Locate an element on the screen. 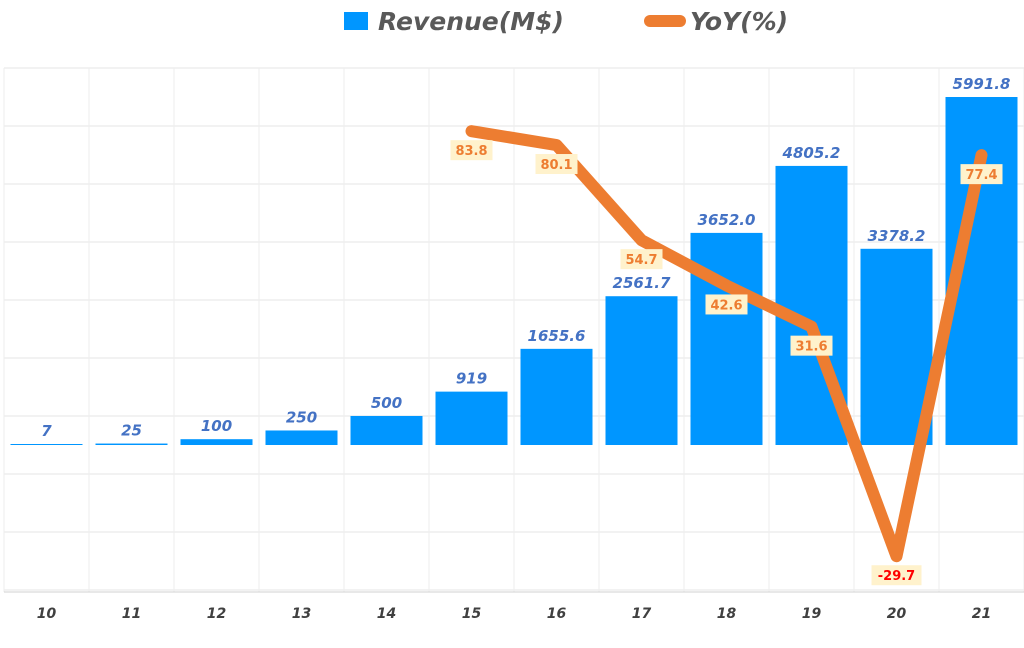 The width and height of the screenshot is (1024, 648). bar-label-18: 3652.0 is located at coordinates (727, 220).